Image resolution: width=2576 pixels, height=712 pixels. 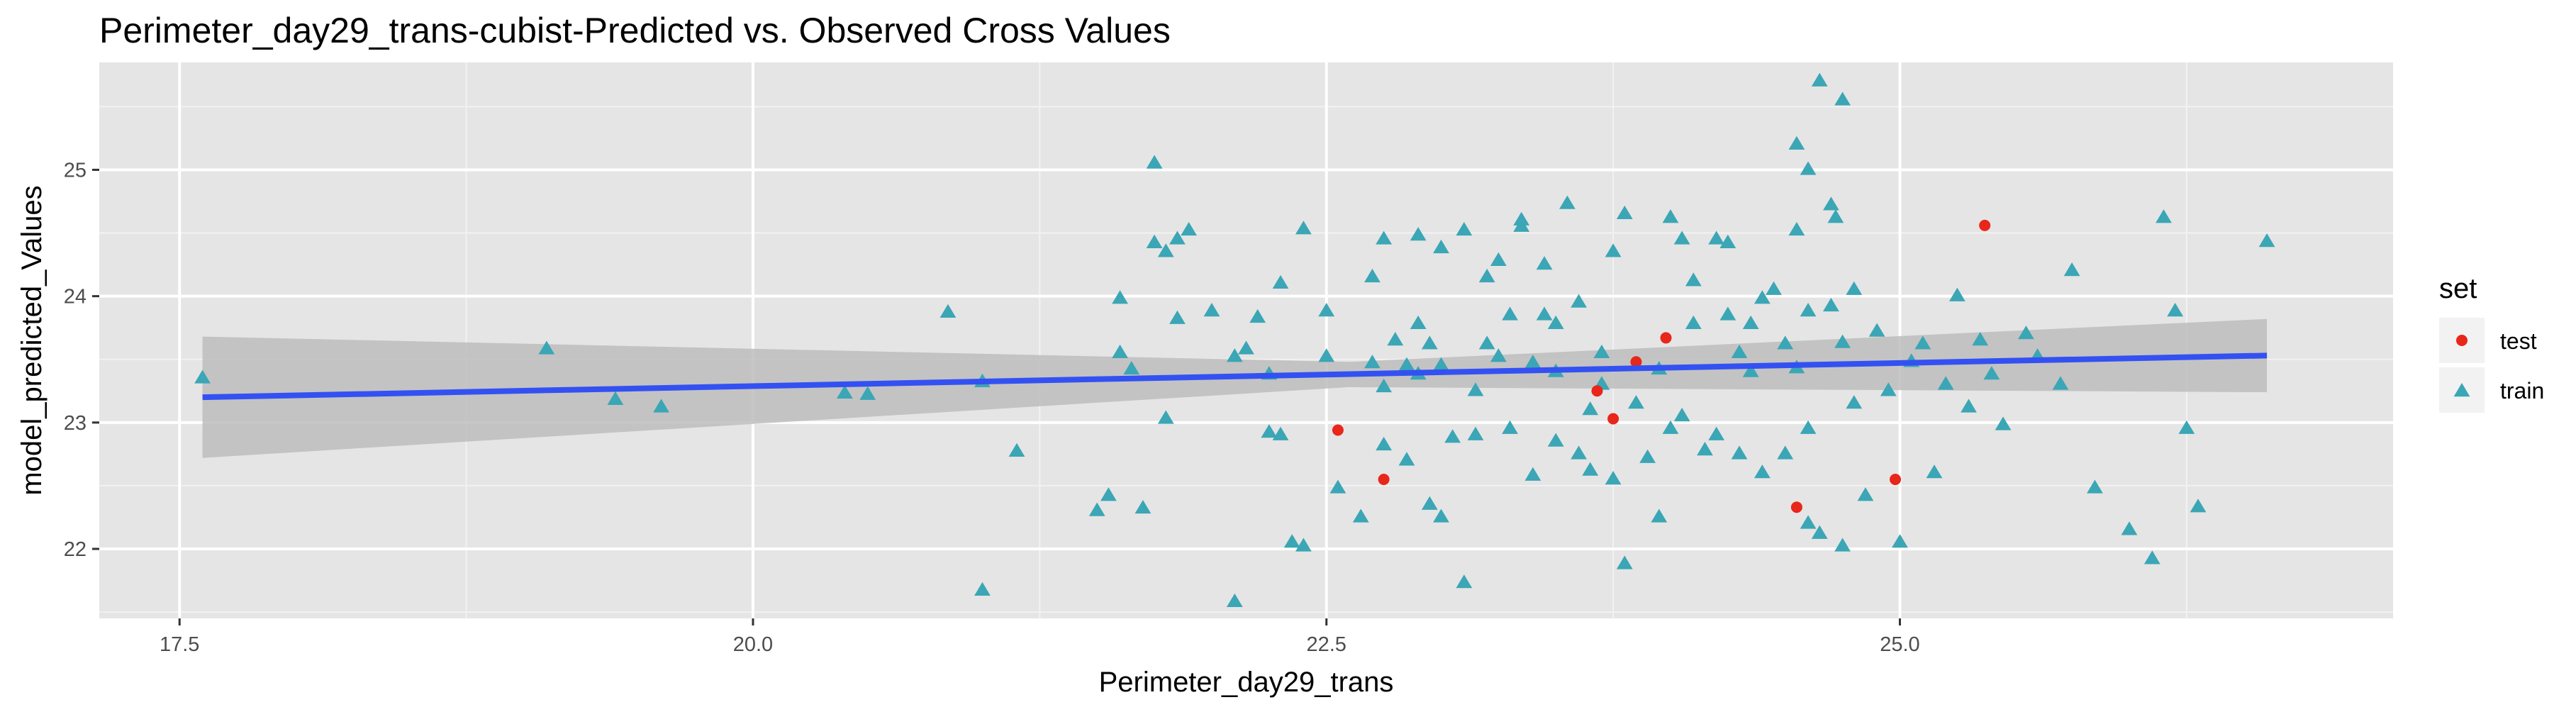 I want to click on x-tick-label: 20.0, so click(x=753, y=644).